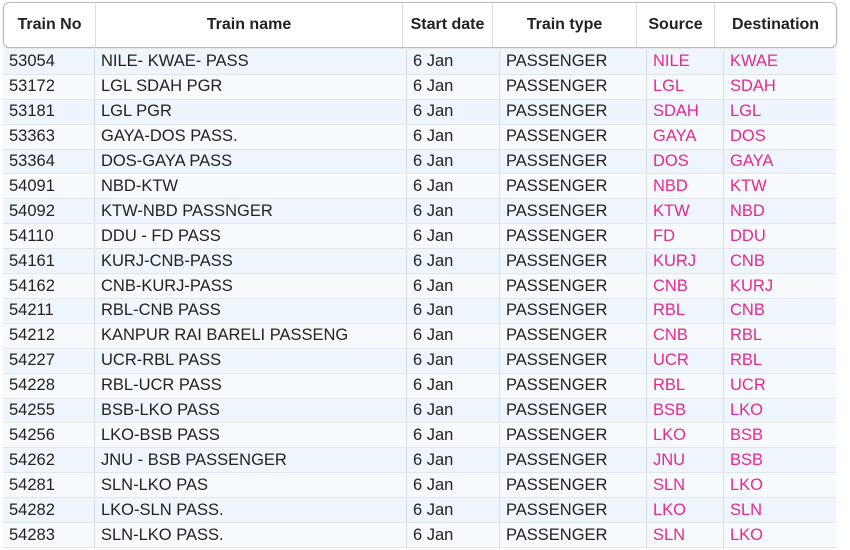 This screenshot has height=550, width=850. Describe the element at coordinates (448, 25) in the screenshot. I see `column-header: Start date` at that location.